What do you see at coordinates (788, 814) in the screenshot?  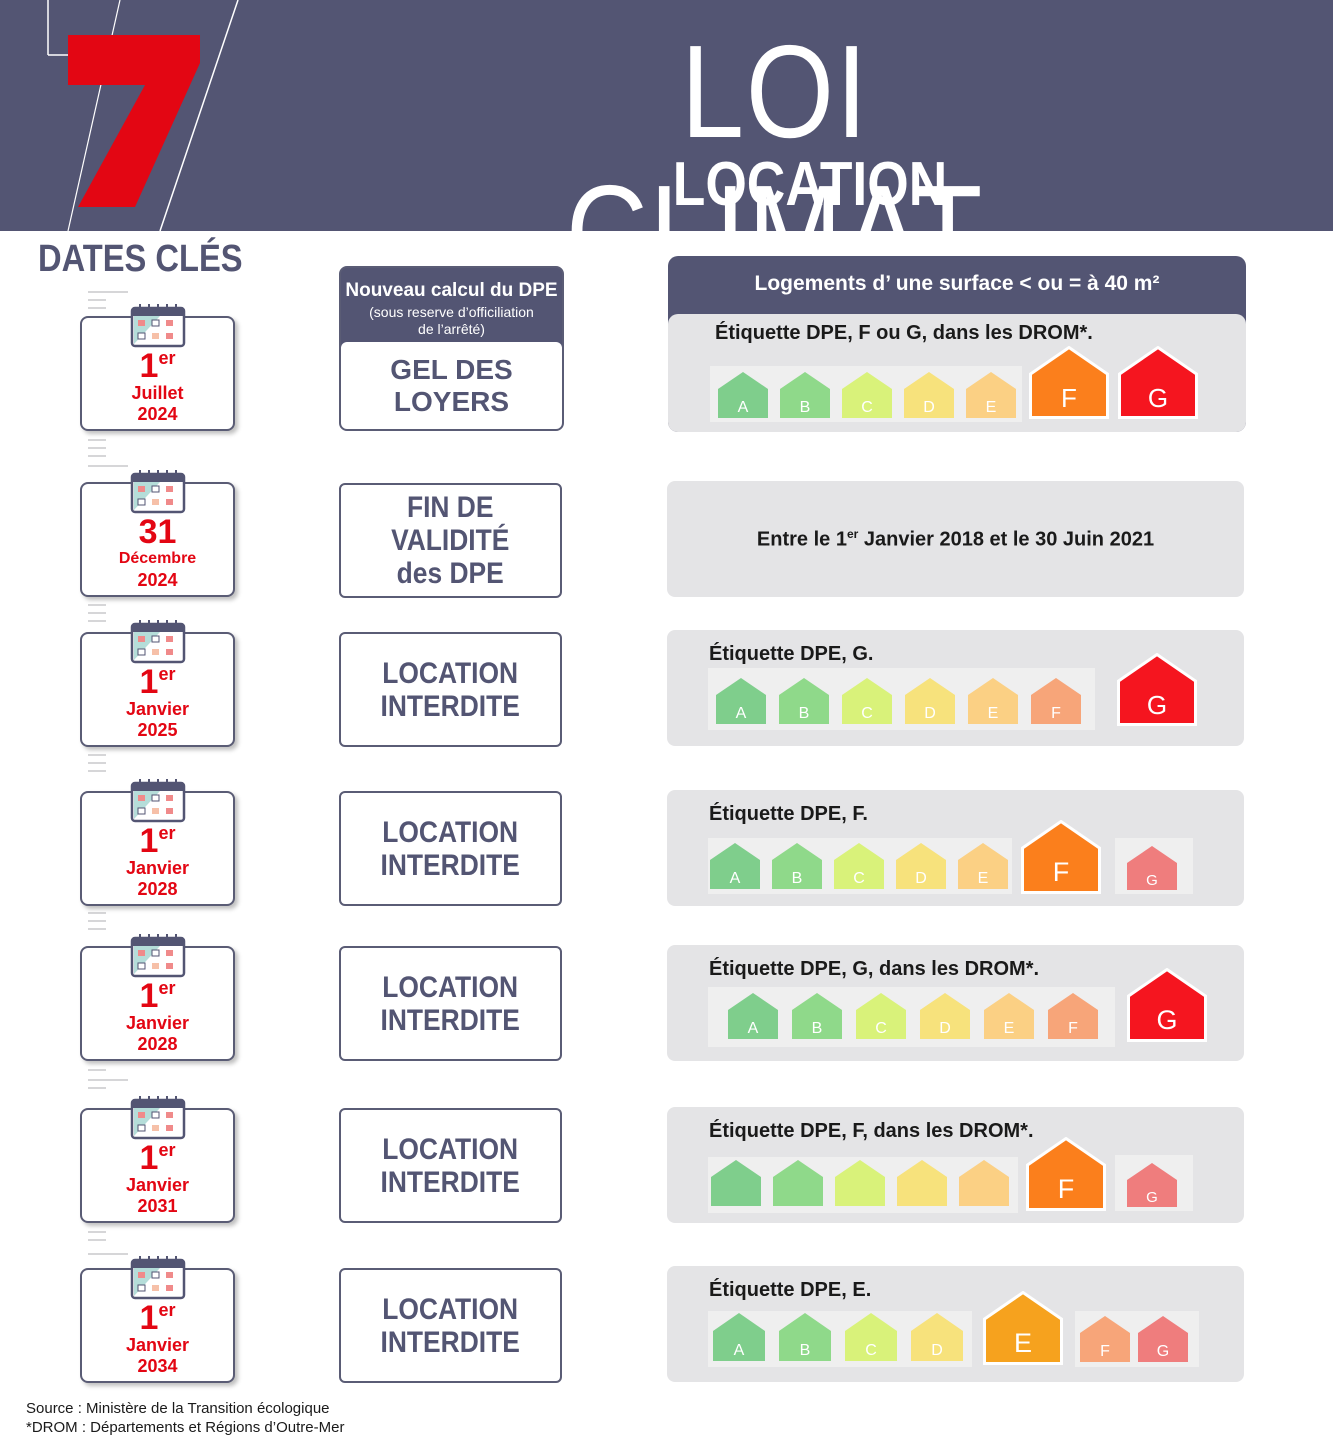 I see `dpe-label: Étiquette DPE, F.` at bounding box center [788, 814].